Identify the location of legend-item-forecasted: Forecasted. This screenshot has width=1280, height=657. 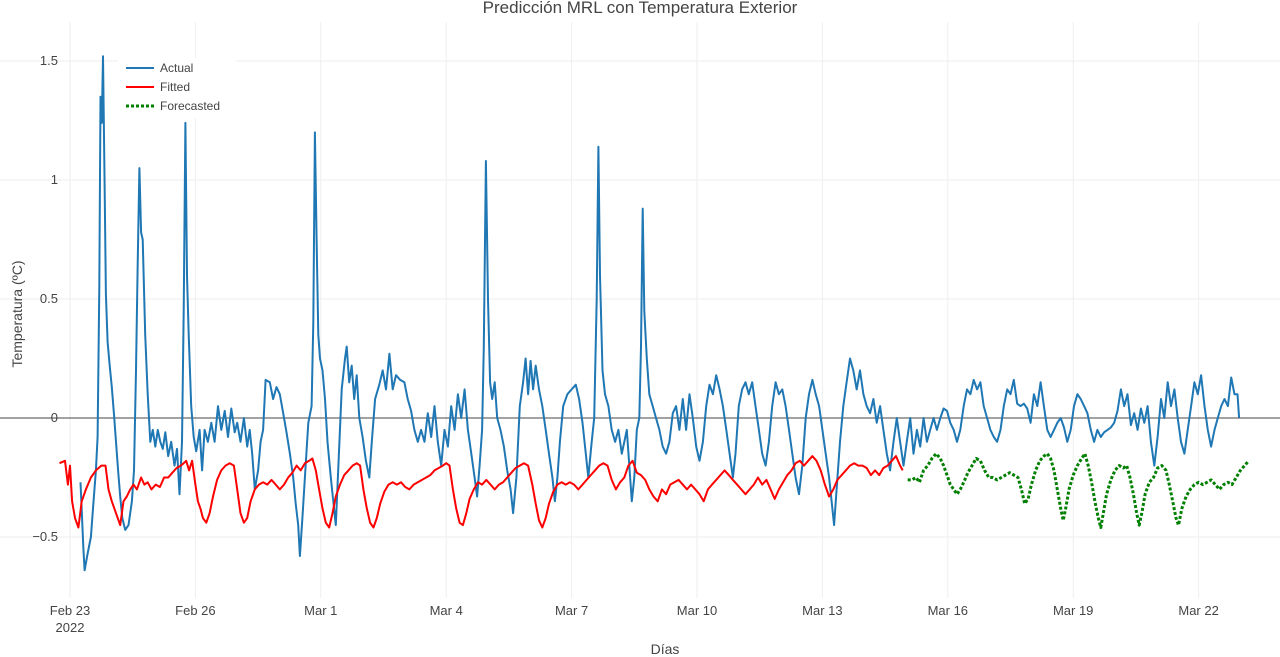
(173, 106).